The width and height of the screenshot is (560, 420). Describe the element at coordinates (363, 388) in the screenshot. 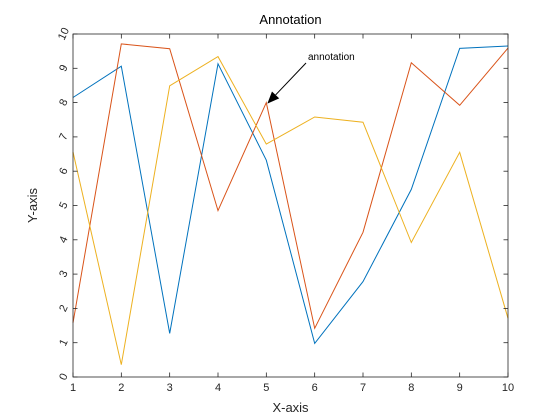

I see `x-tick-label: 7` at that location.